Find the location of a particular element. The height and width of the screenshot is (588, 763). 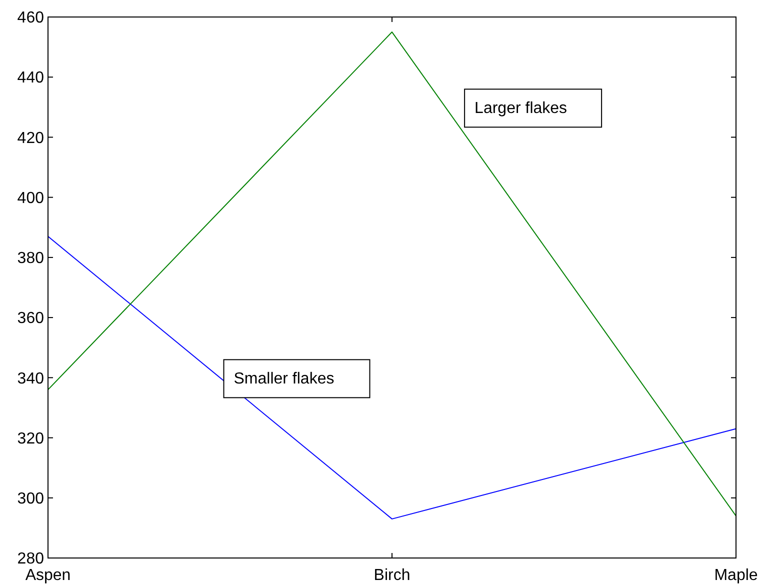

x-tick-label: Aspen is located at coordinates (48, 575).